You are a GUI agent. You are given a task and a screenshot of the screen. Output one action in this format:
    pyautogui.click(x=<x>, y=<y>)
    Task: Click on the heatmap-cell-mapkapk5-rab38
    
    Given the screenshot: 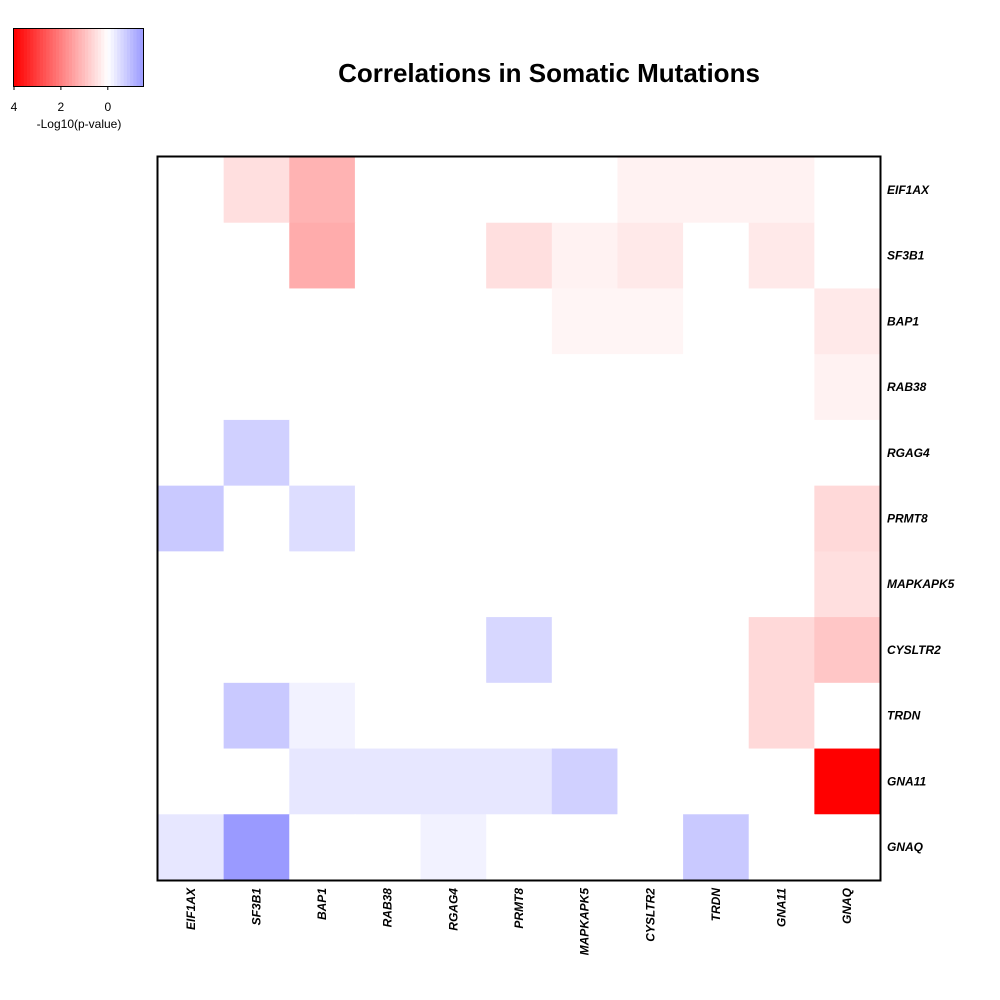 What is the action you would take?
    pyautogui.click(x=388, y=584)
    